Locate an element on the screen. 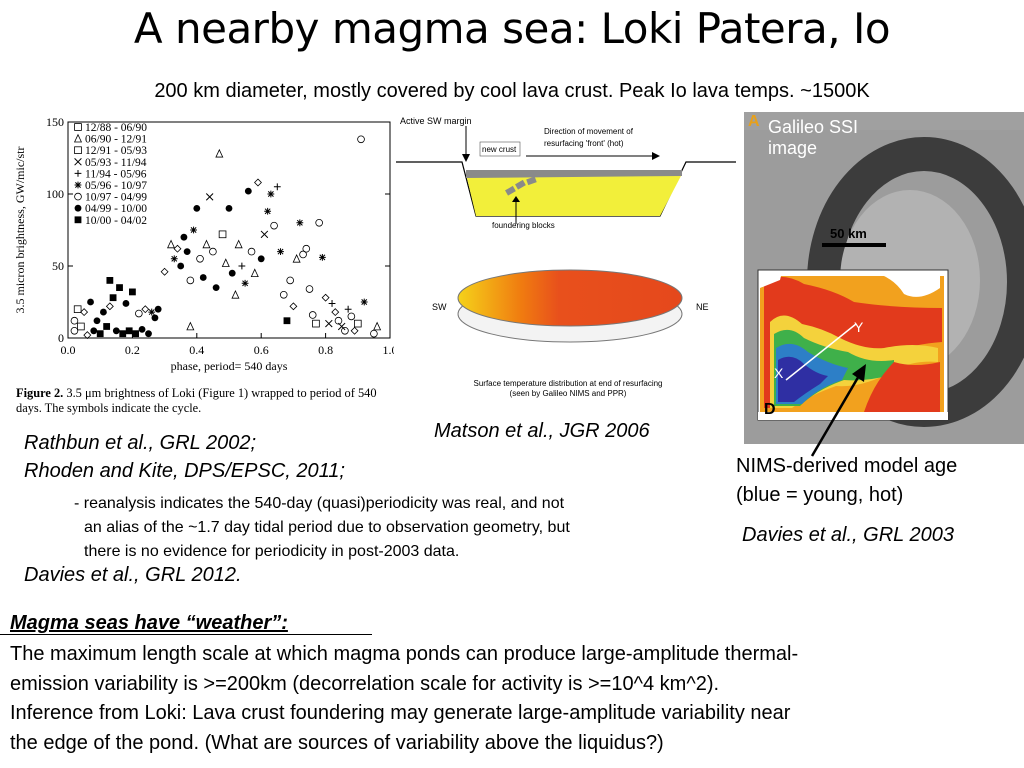 The height and width of the screenshot is (768, 1024). scalebar is located at coordinates (854, 245).